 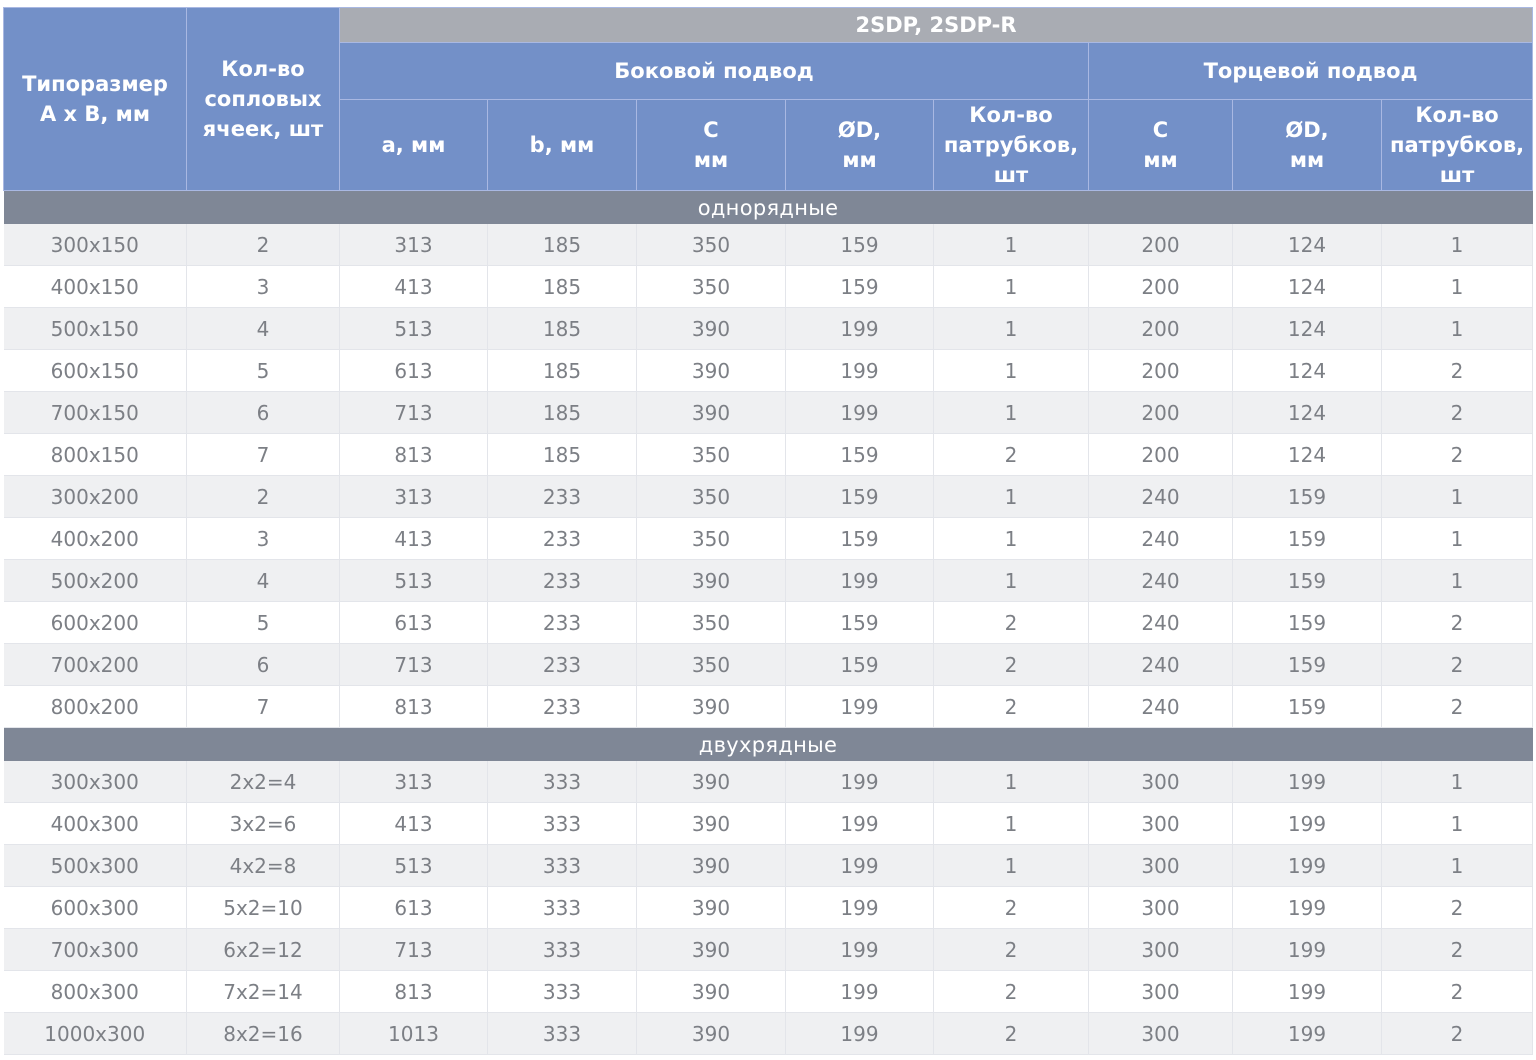 What do you see at coordinates (859, 145) in the screenshot?
I see `header-side-d: ØD, мм` at bounding box center [859, 145].